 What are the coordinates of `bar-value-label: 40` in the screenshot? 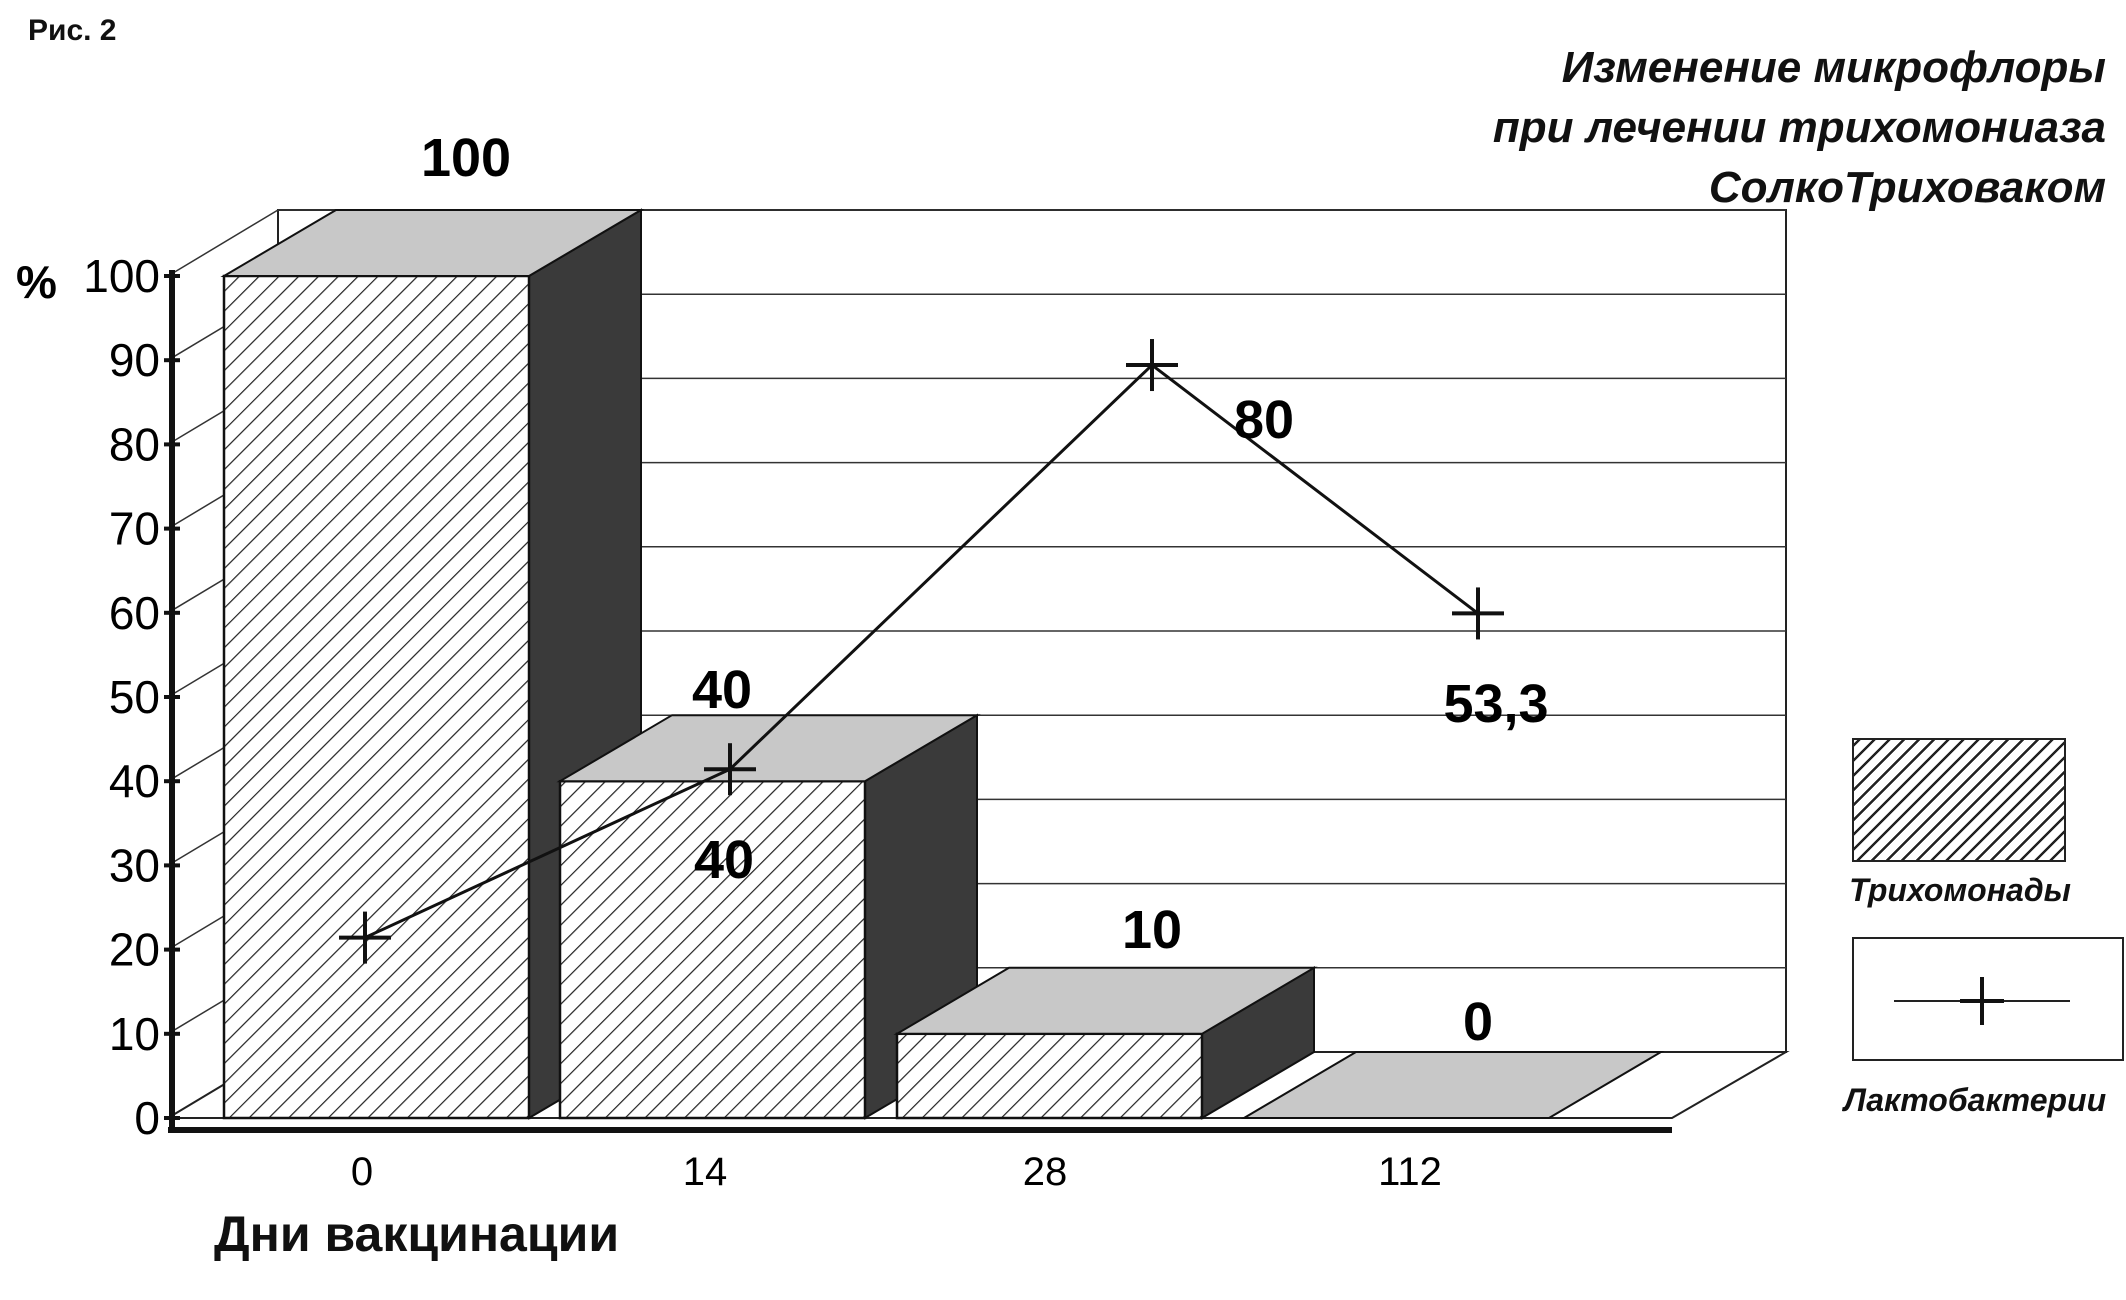 It's located at (722, 690).